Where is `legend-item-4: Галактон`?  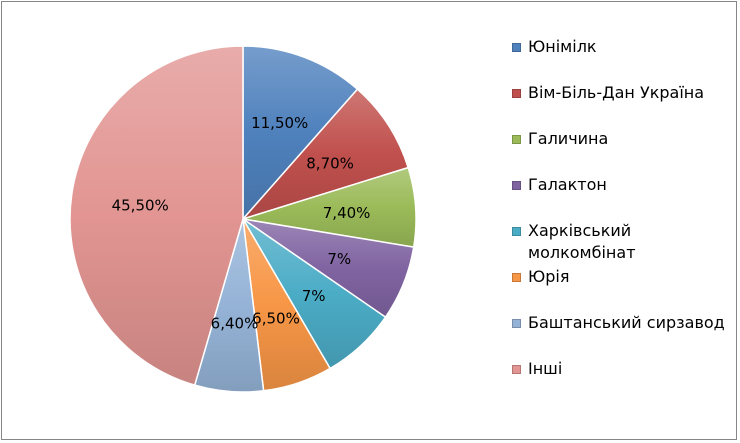 legend-item-4: Галактон is located at coordinates (559, 185).